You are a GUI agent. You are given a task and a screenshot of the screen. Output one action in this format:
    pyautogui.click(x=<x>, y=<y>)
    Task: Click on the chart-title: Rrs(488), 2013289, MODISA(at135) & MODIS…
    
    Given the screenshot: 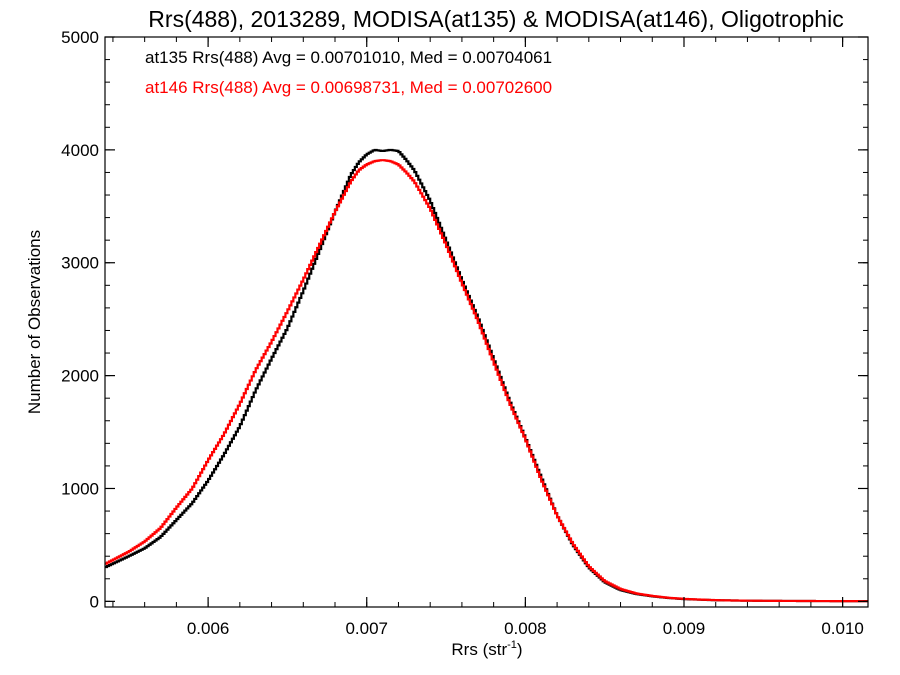 What is the action you would take?
    pyautogui.click(x=495, y=19)
    